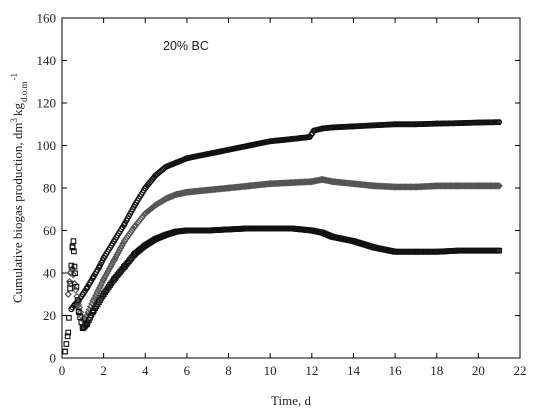  What do you see at coordinates (17, 212) in the screenshot?
I see `y-axis-title-main: Cumulative biogas production, dm` at bounding box center [17, 212].